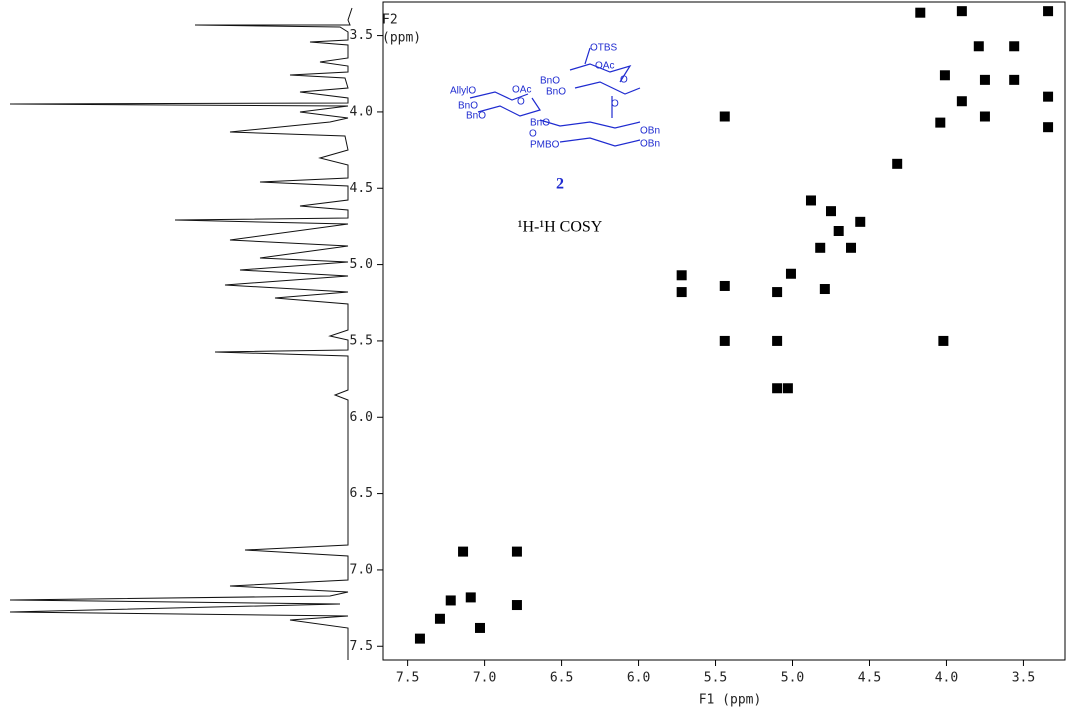 This screenshot has height=711, width=1070. Describe the element at coordinates (361, 569) in the screenshot. I see `y-tick-label: 7.0` at that location.